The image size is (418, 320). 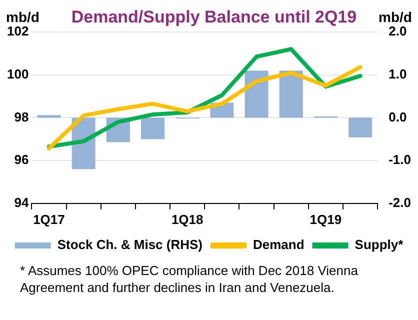 I want to click on y-tick-label: 94, so click(x=22, y=202).